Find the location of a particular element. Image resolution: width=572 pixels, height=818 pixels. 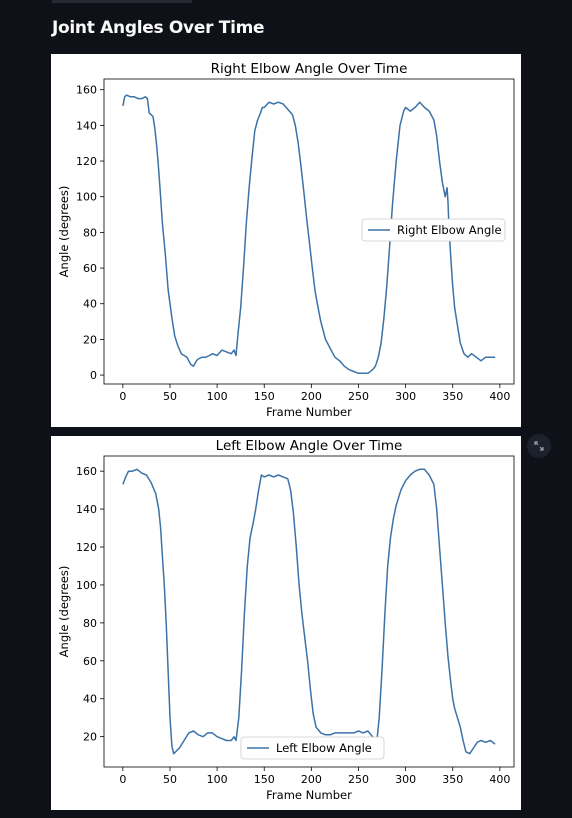

left-elbow-y-tick-label: 80 is located at coordinates (90, 623).